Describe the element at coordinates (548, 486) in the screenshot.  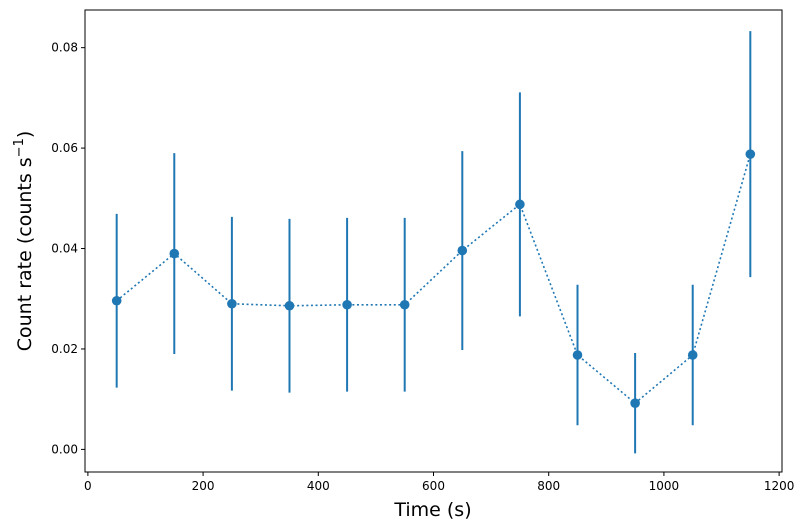
I see `x-tick-label: 800` at that location.